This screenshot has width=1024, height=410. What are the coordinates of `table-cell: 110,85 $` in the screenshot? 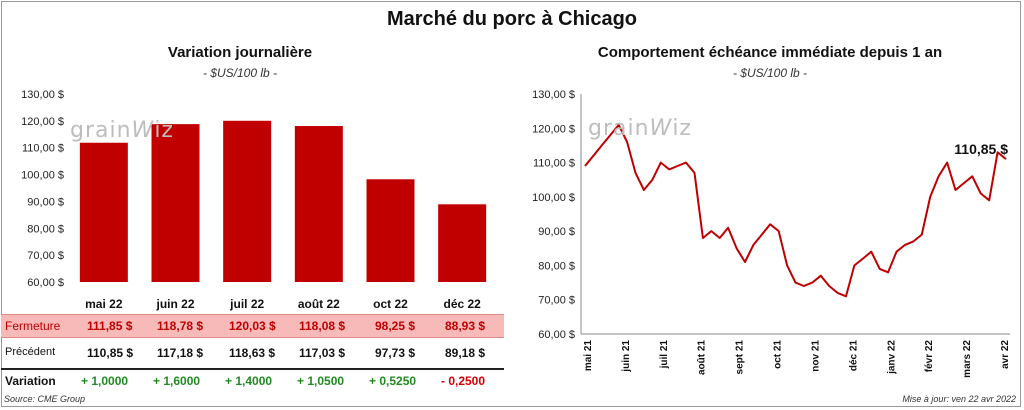 It's located at (110, 353).